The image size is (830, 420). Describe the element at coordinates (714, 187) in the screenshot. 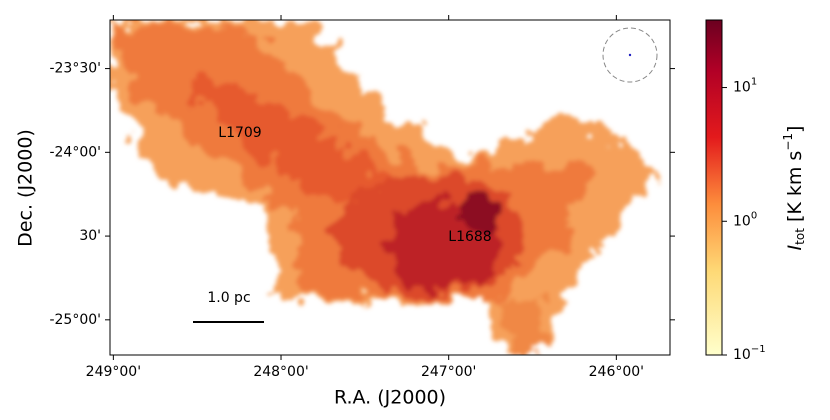

I see `colorbar` at that location.